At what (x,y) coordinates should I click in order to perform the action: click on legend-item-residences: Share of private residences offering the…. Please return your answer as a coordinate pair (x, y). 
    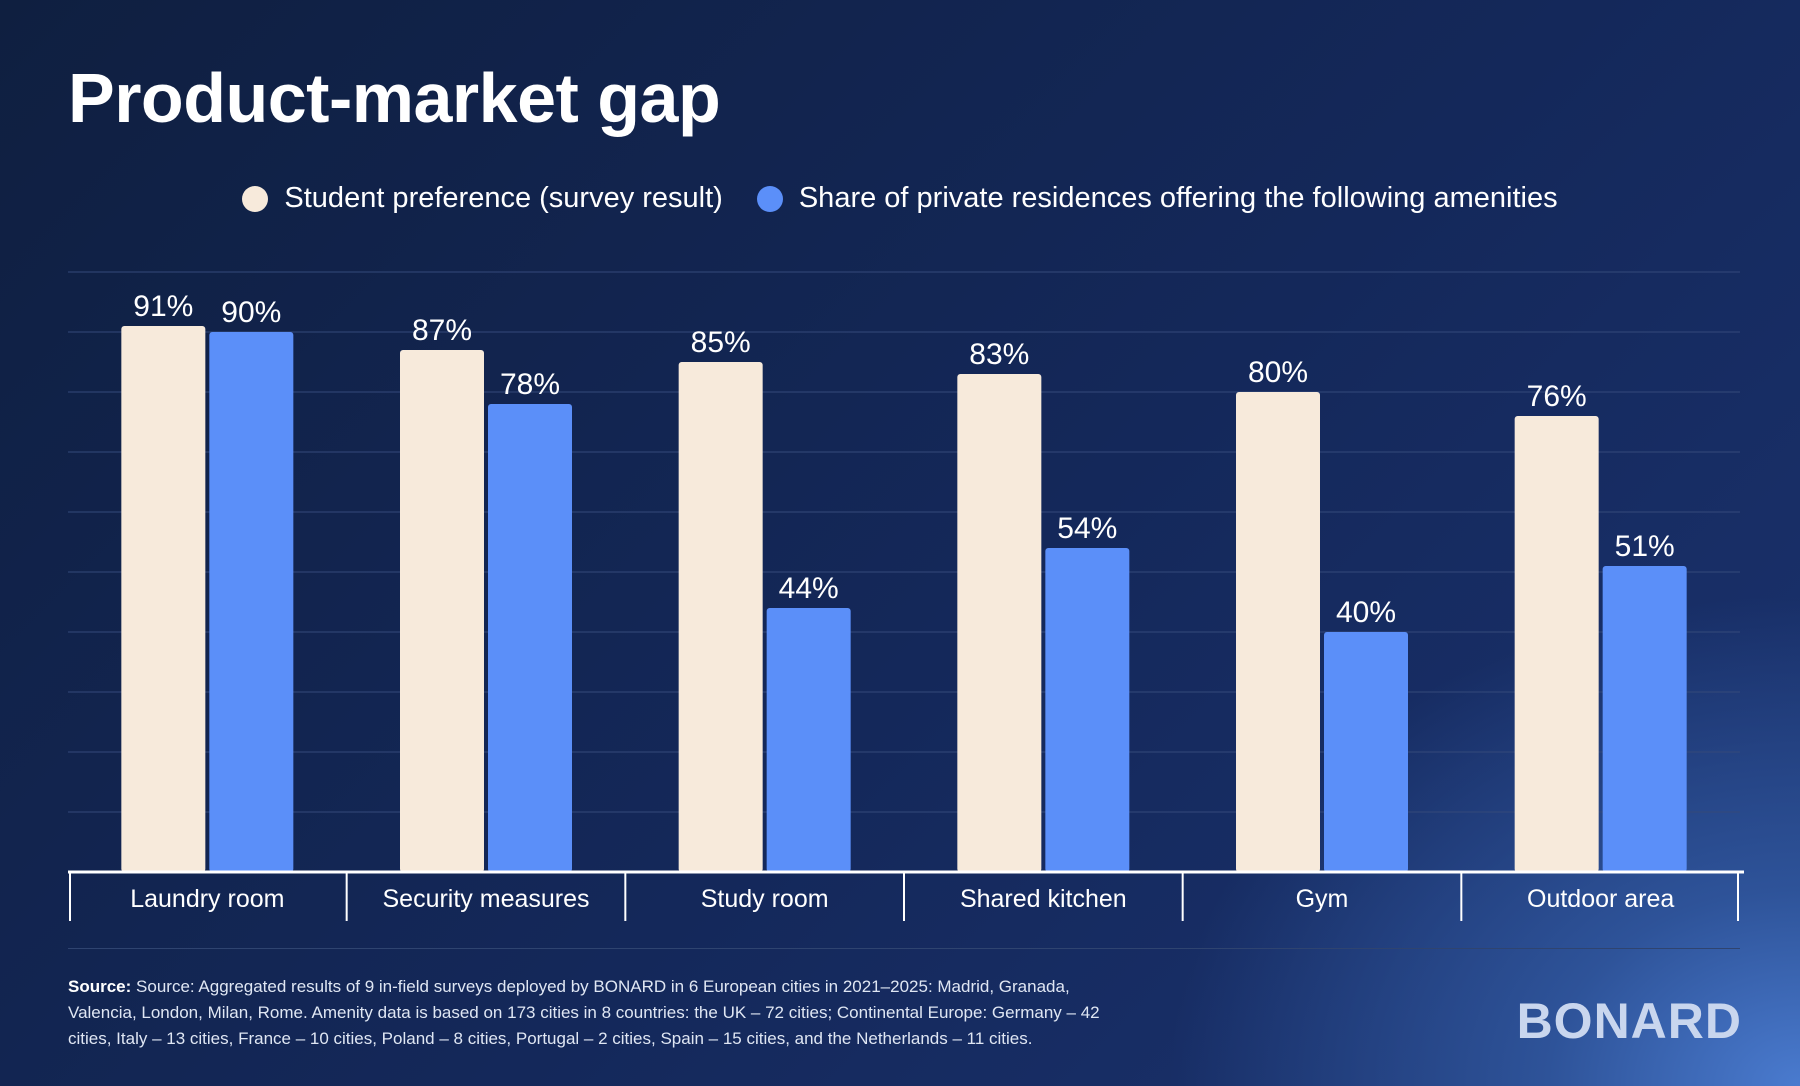
    Looking at the image, I should click on (1157, 198).